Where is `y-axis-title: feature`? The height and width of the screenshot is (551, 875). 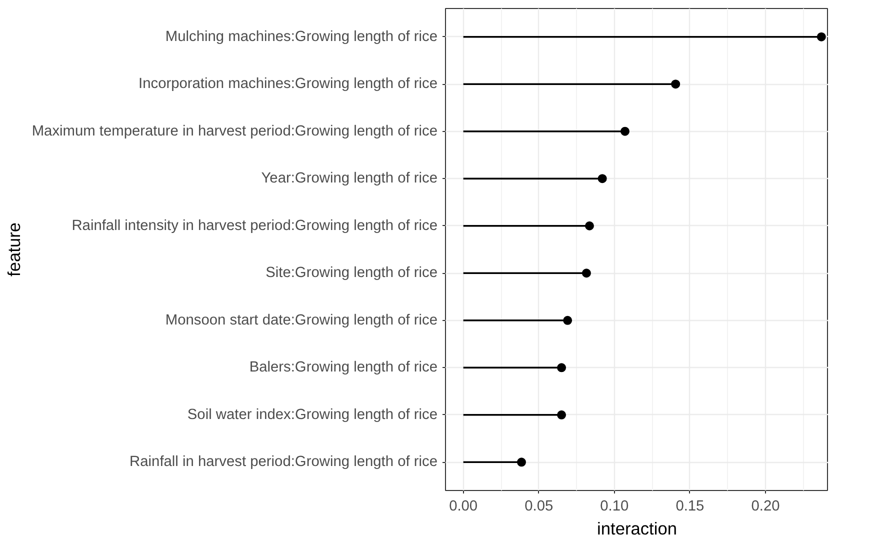 y-axis-title: feature is located at coordinates (14, 249).